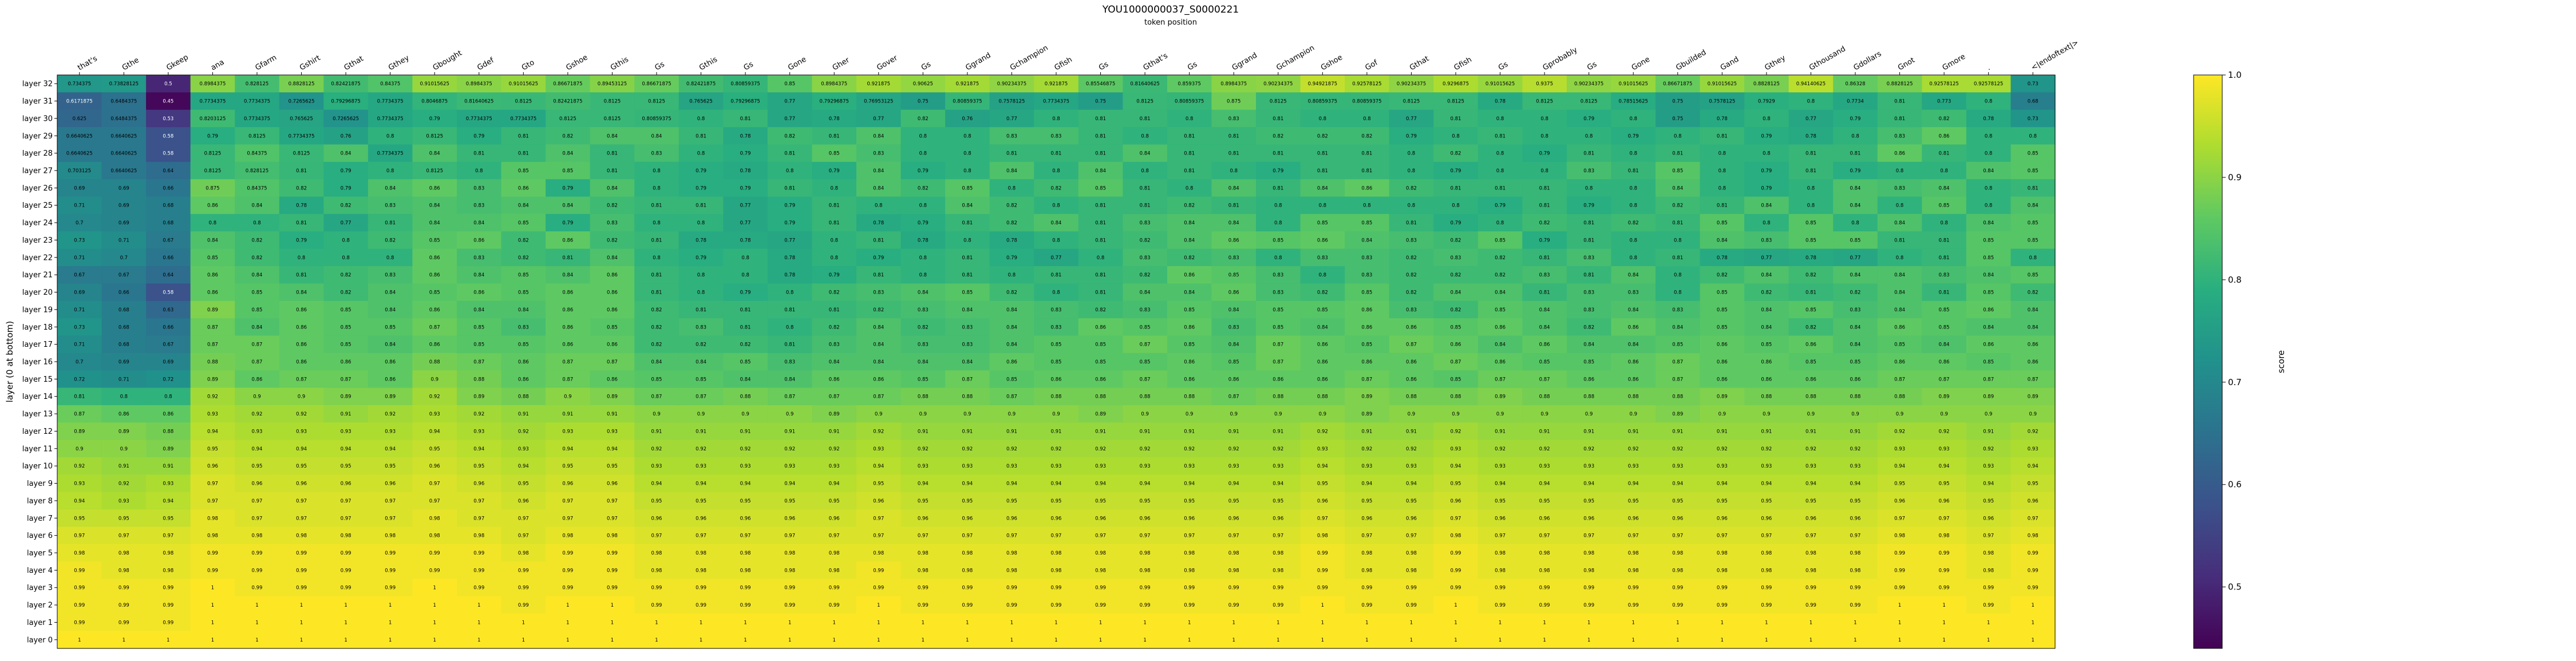 The height and width of the screenshot is (661, 2576). Describe the element at coordinates (834, 171) in the screenshot. I see `heatmap-cell-value: 0.79` at that location.